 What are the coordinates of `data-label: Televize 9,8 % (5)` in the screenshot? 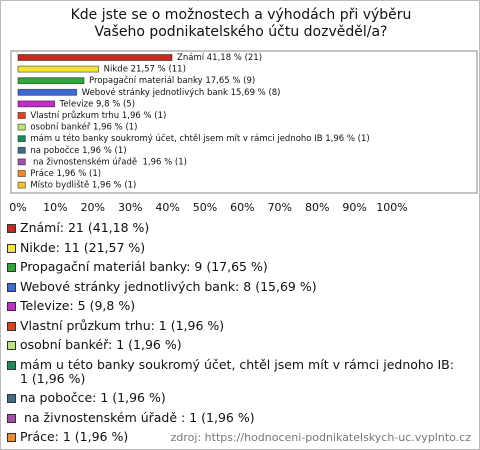 It's located at (97, 104).